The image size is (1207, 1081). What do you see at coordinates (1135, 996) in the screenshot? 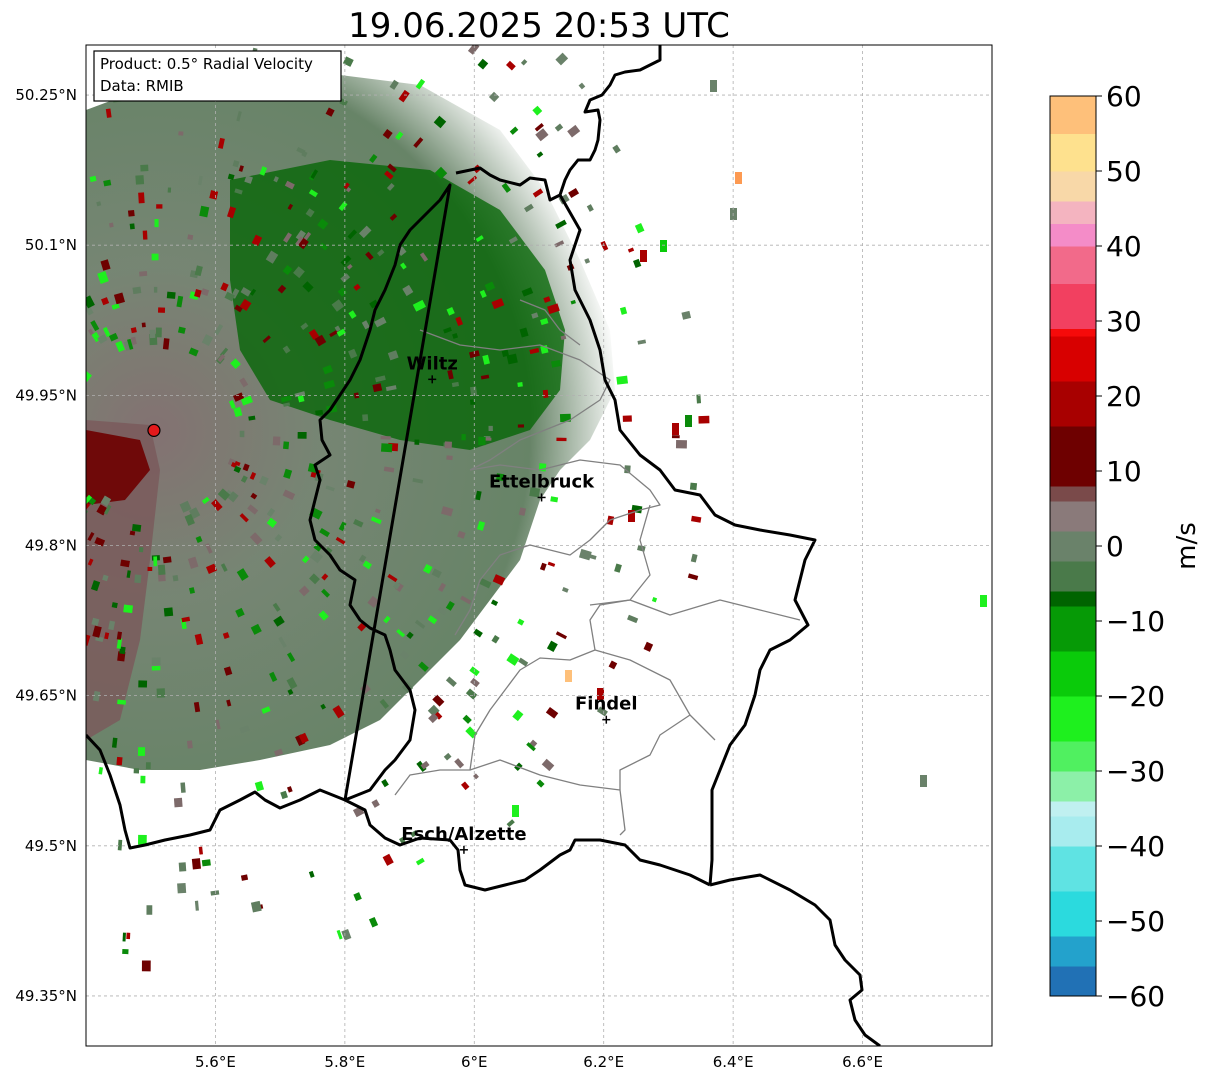
I see `colorbar-tick-label: −60` at bounding box center [1135, 996].